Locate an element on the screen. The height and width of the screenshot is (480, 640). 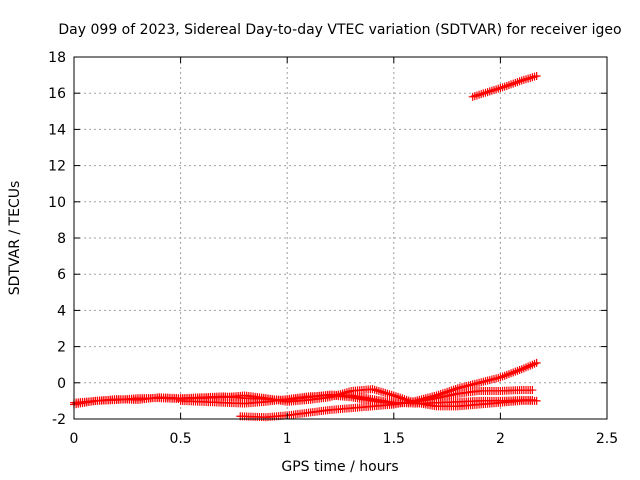
y-tick-label: 2 is located at coordinates (61, 348).